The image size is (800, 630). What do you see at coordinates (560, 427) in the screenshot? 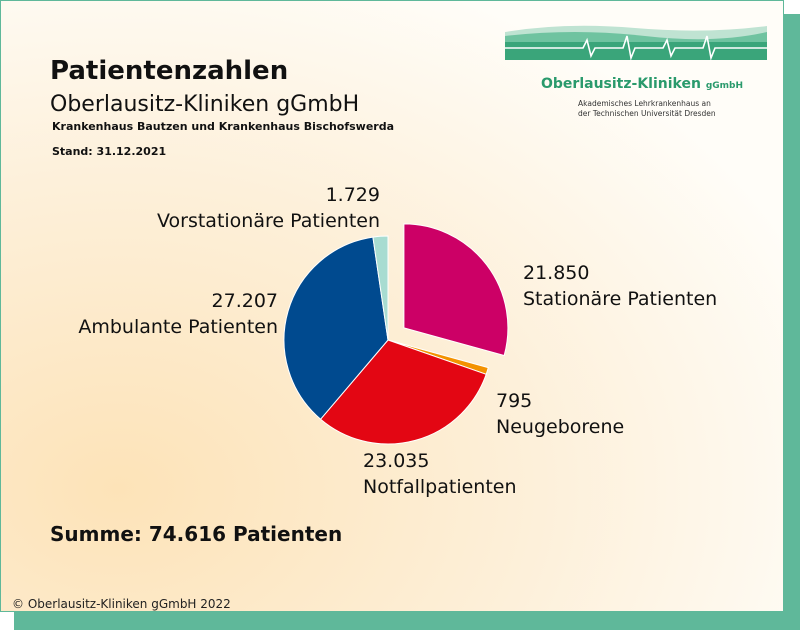
I see `name-neugeborene: Neugeborene` at bounding box center [560, 427].